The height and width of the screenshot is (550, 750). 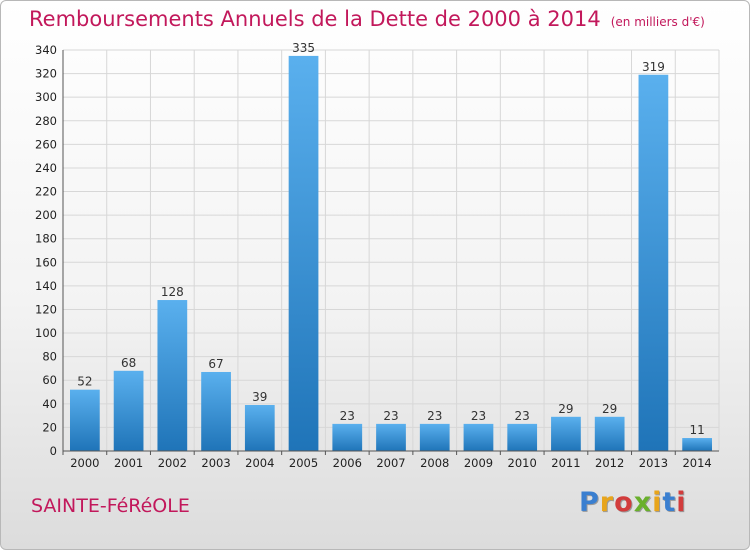 What do you see at coordinates (84, 382) in the screenshot?
I see `bar-value-label: 52` at bounding box center [84, 382].